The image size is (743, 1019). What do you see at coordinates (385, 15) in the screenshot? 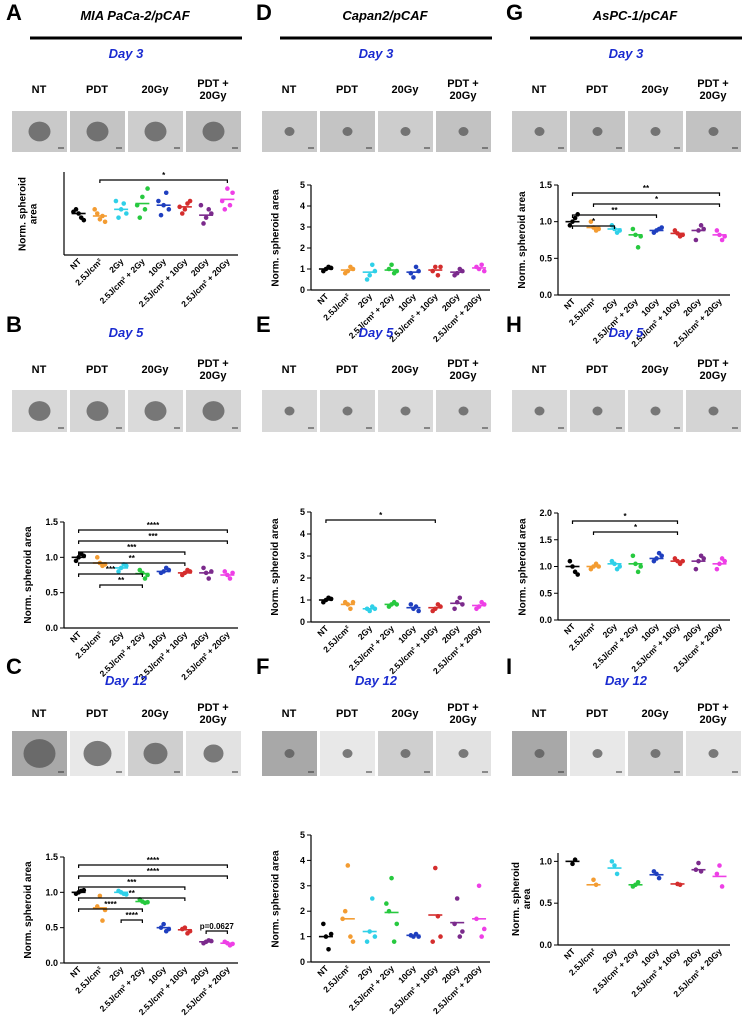
I see `cell-line-title: Capan2/pCAF` at bounding box center [385, 15].